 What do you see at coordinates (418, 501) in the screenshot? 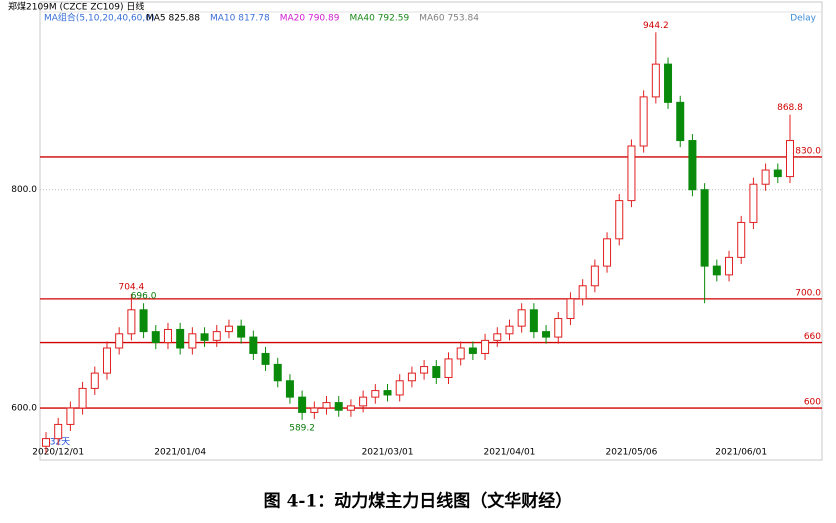
I see `caption: 图 4-1：动力煤主力日线图（文华财经）` at bounding box center [418, 501].